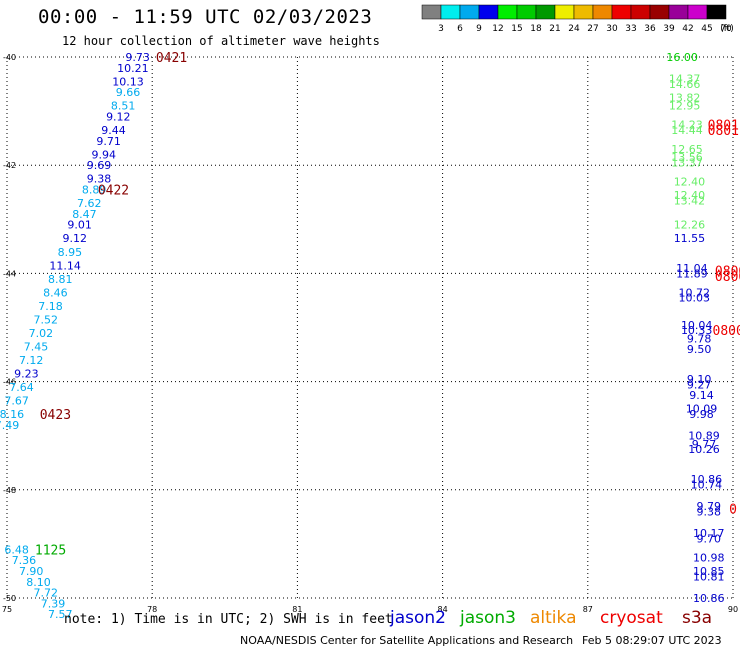  Describe the element at coordinates (553, 618) in the screenshot. I see `legend-altika: altika` at that location.